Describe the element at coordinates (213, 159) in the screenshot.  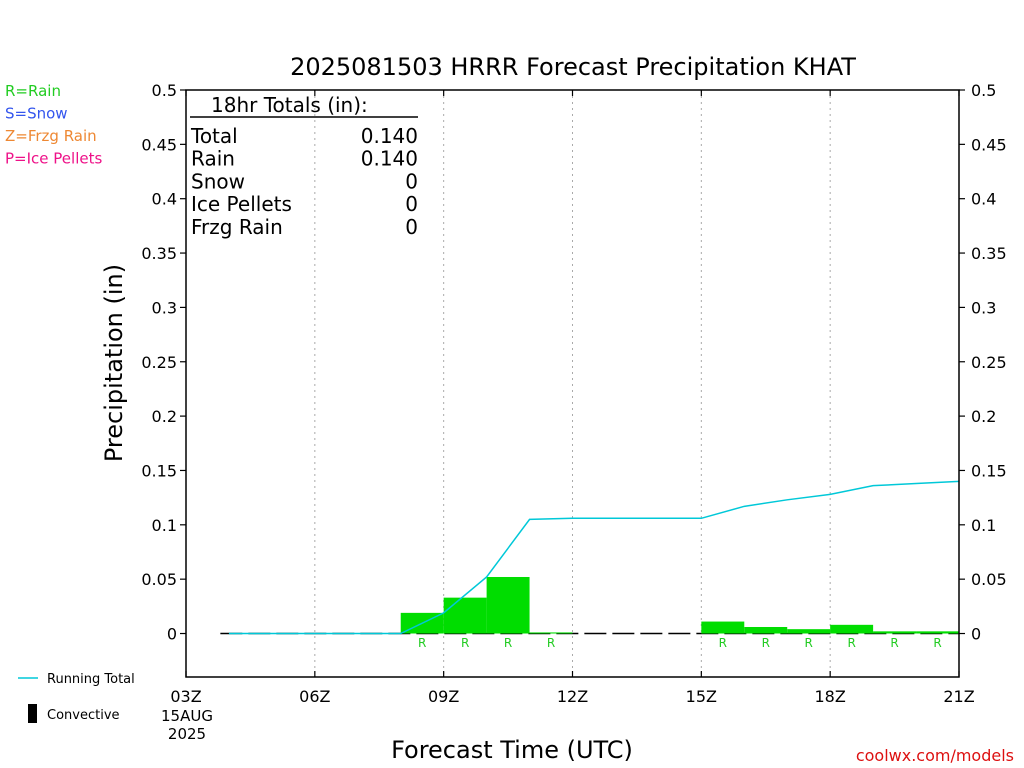
I see `totals-row-label: Rain` at that location.